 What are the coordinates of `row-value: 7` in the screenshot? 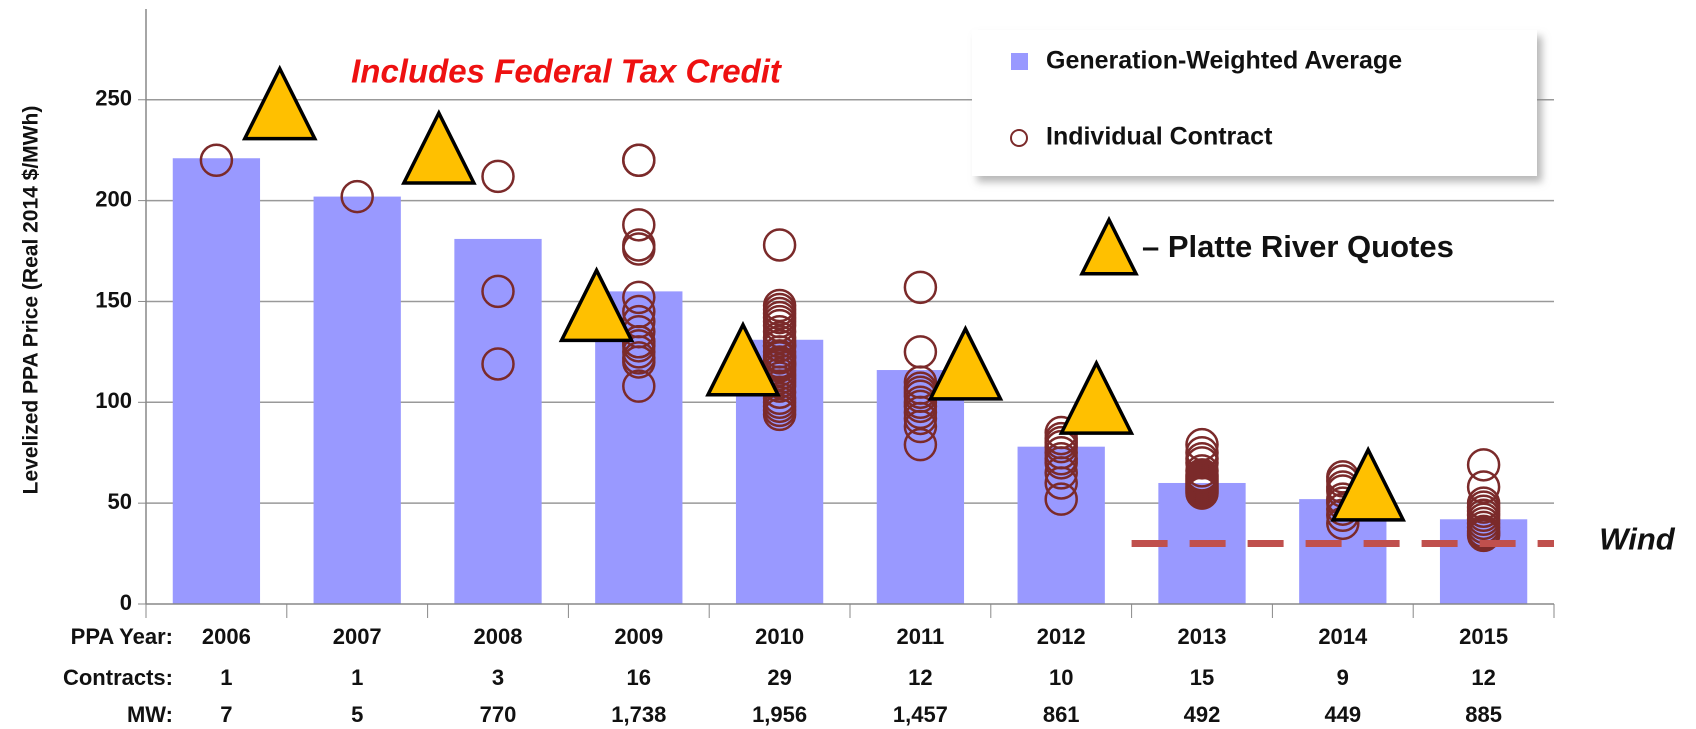 It's located at (226, 714).